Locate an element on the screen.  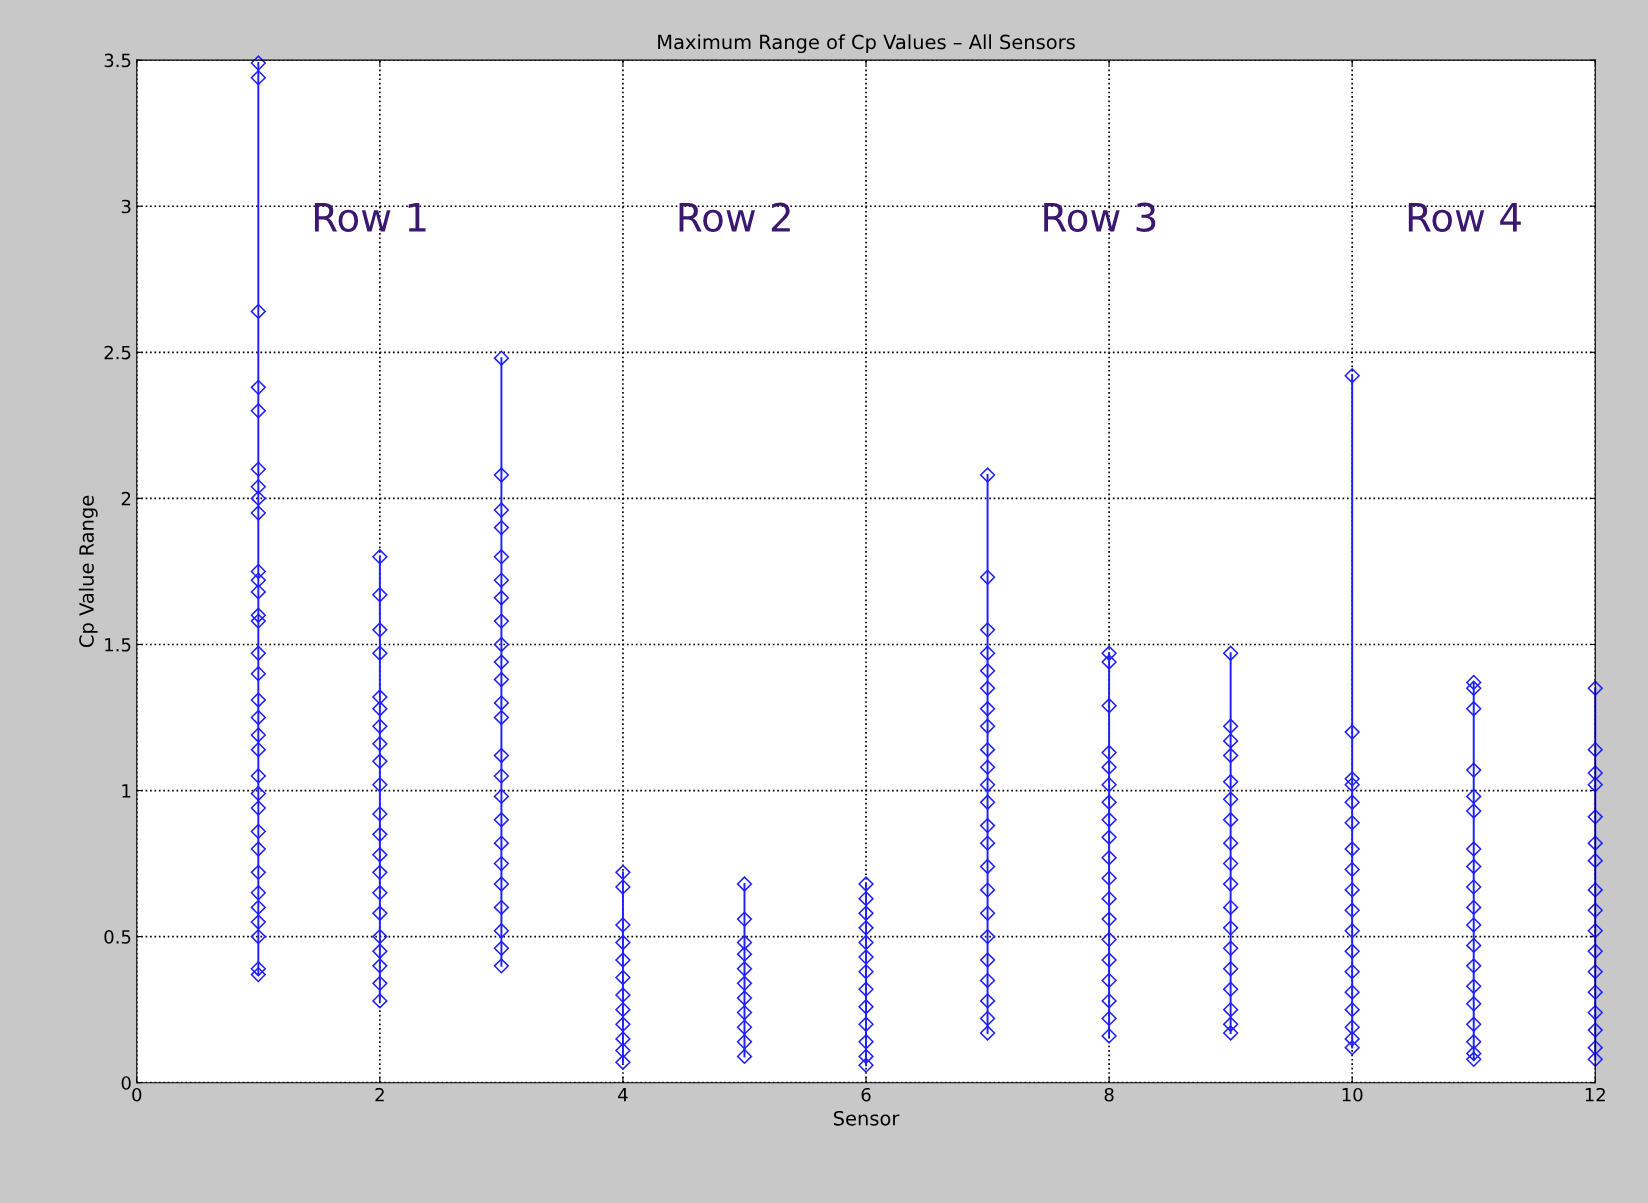
y-axis-title: Cp Value Range is located at coordinates (88, 571).